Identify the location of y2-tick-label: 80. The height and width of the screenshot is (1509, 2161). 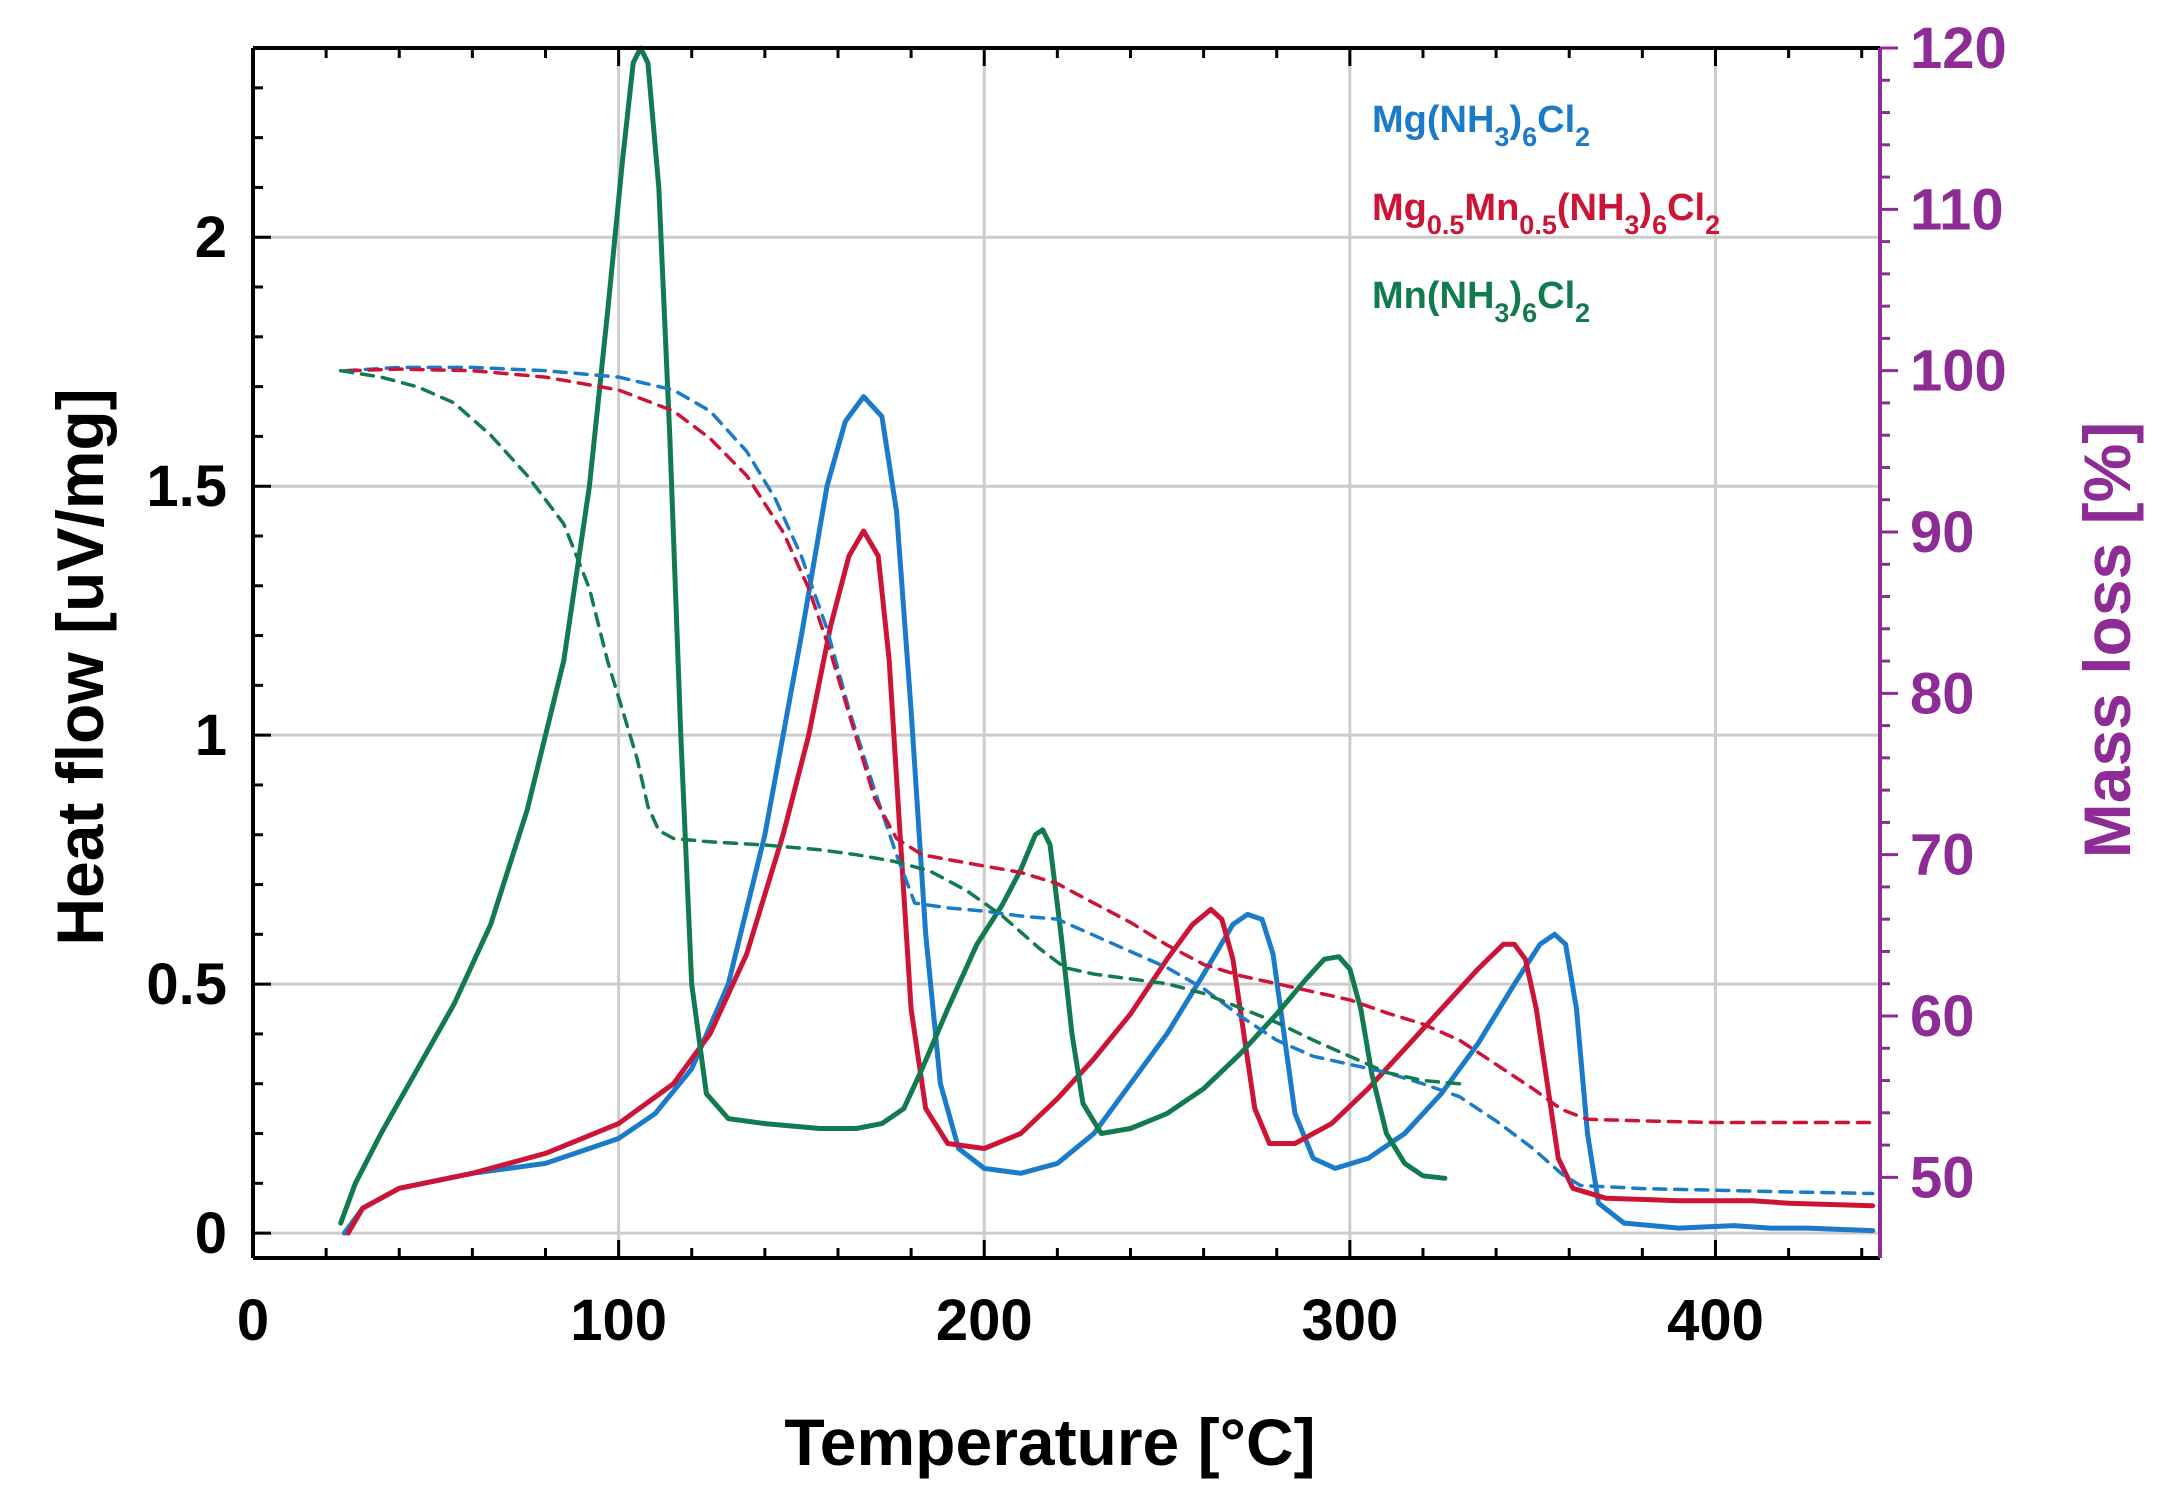
(1942, 693).